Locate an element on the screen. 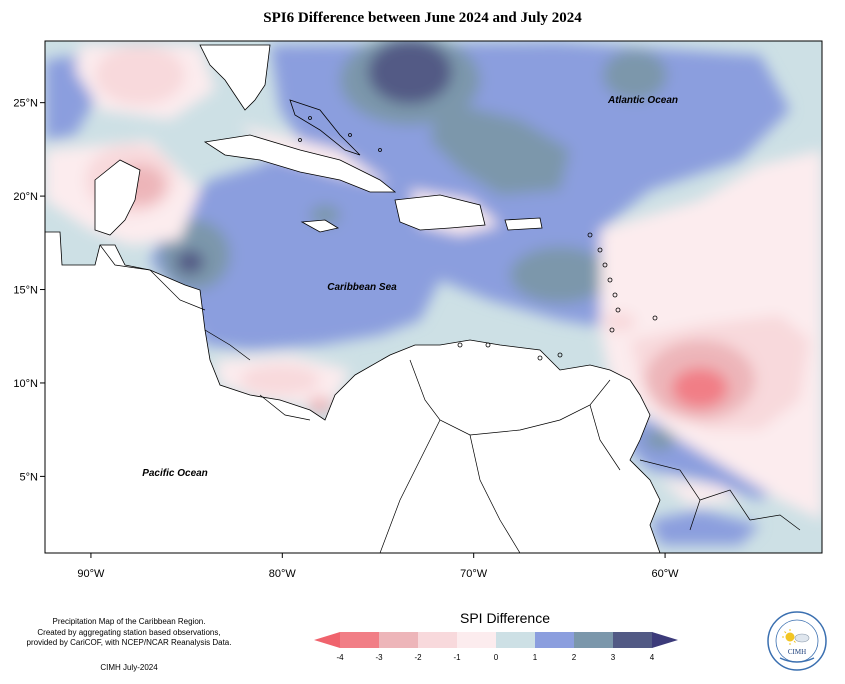  legend-tick-label: 0 is located at coordinates (496, 657).